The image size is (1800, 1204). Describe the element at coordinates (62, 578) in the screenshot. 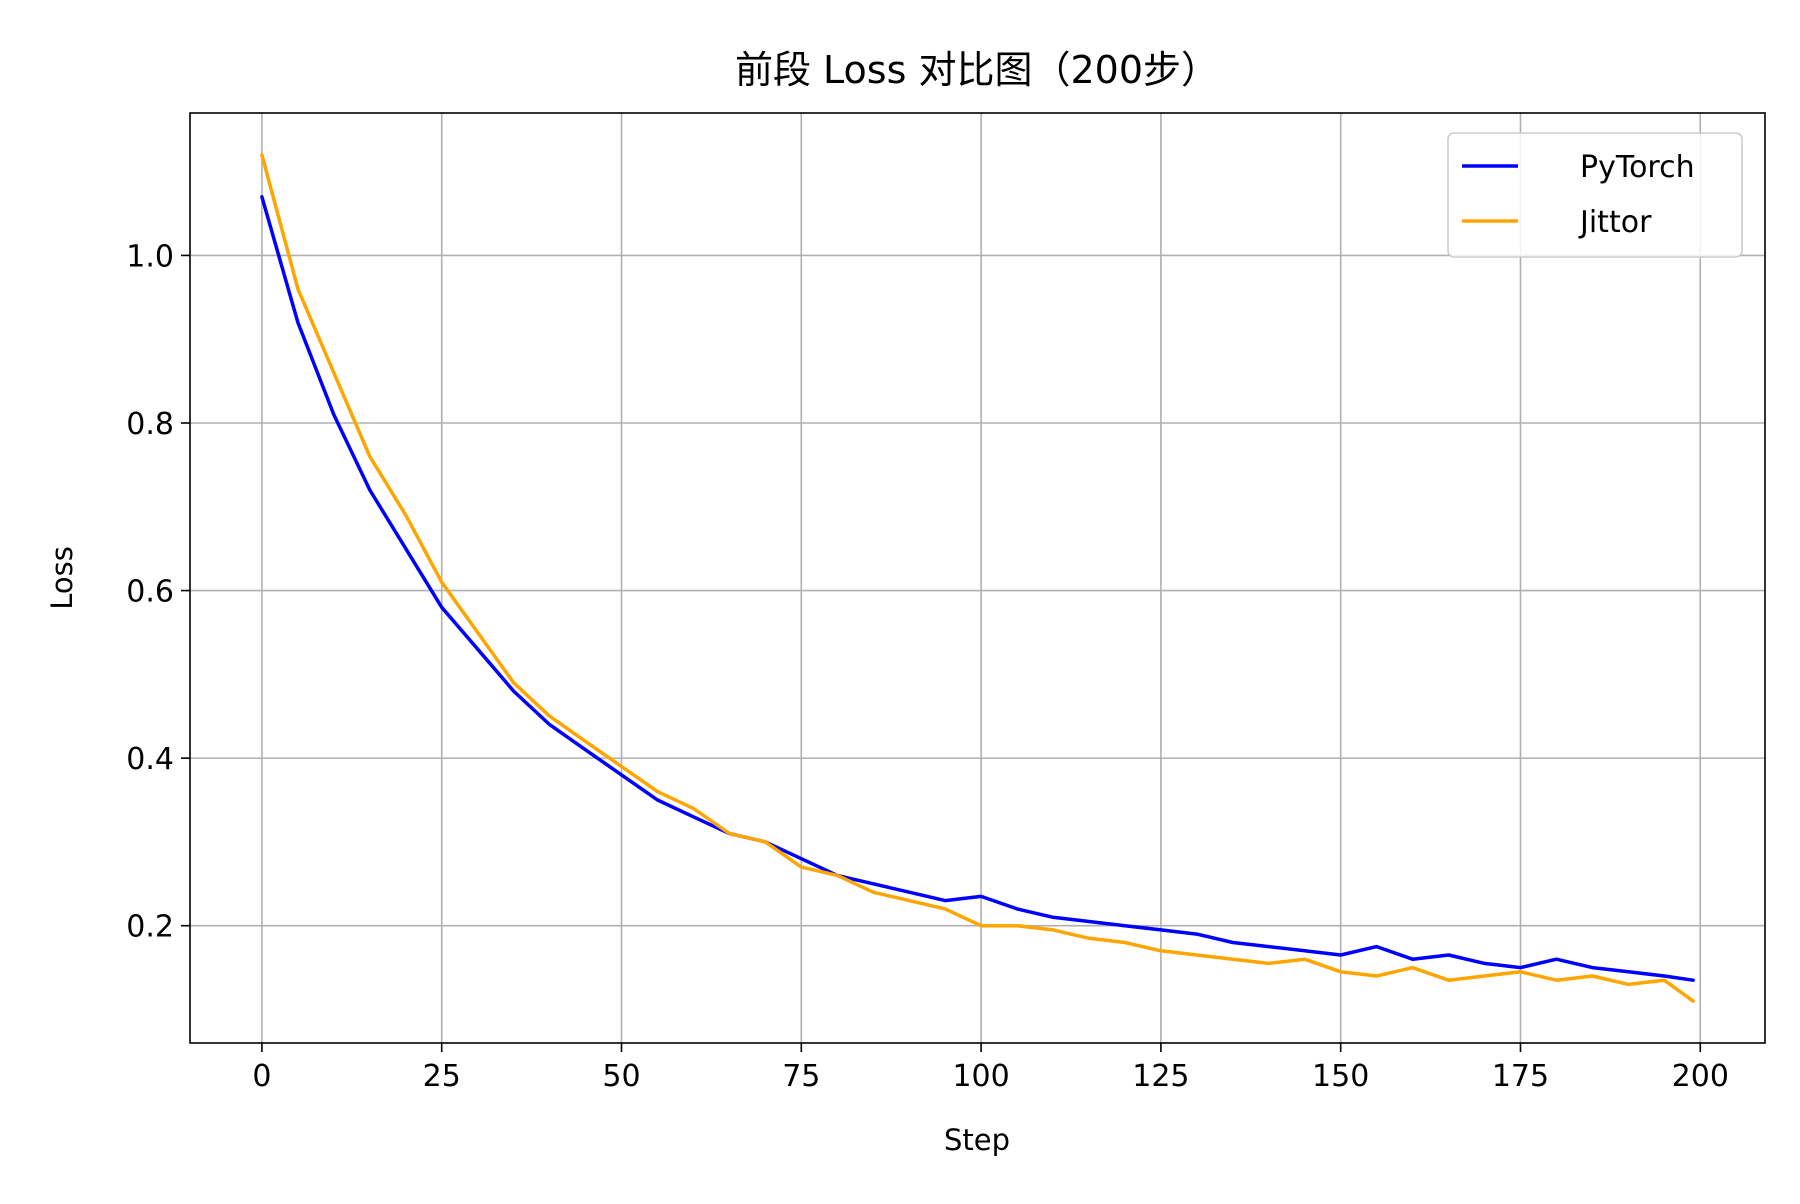

I see `y-axis-label: Loss` at that location.